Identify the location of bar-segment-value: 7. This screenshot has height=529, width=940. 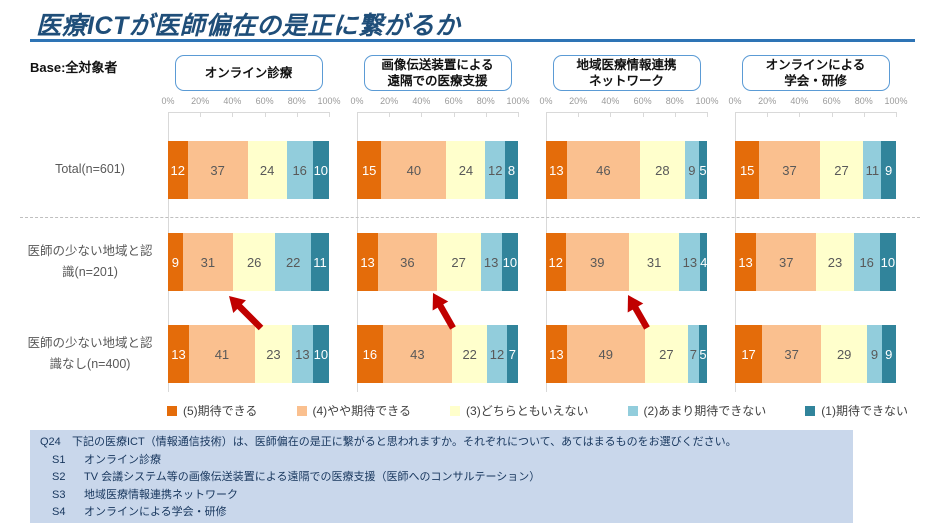
(693, 354).